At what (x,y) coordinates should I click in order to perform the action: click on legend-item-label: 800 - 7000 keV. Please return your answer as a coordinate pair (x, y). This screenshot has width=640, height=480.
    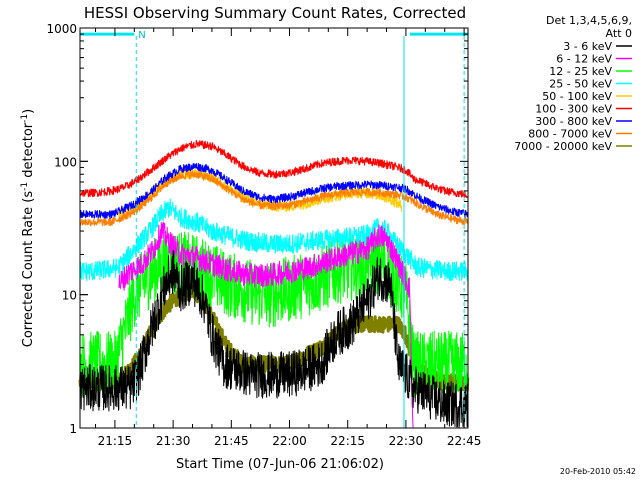
    Looking at the image, I should click on (570, 134).